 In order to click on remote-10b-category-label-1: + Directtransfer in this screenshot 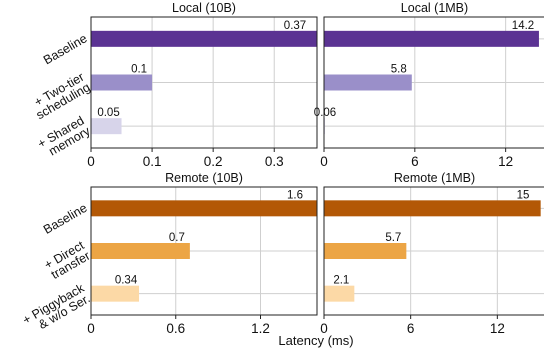, I will do `click(67, 260)`.